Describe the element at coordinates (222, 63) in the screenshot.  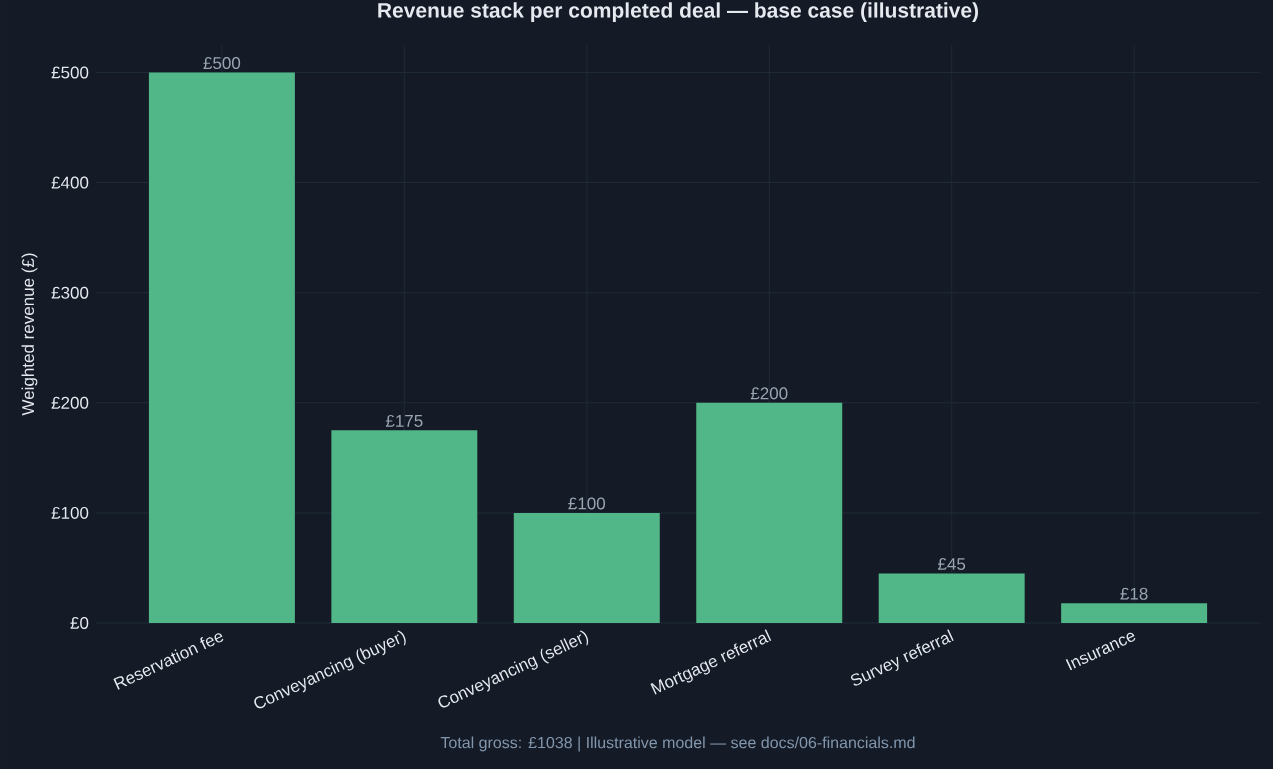
I see `data-label: £500` at that location.